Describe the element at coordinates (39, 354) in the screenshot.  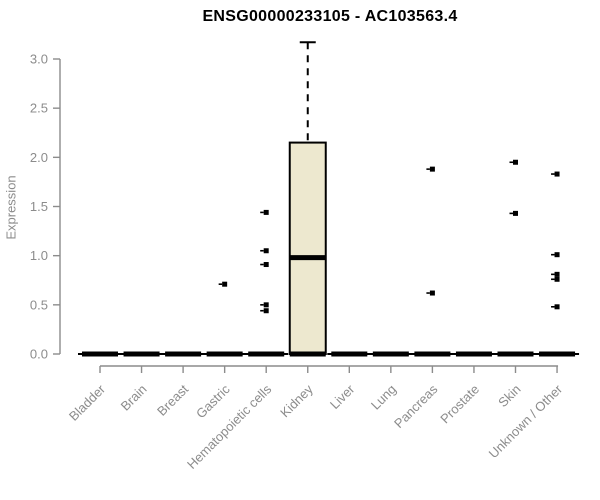
I see `y-tick-label: 0.0` at that location.